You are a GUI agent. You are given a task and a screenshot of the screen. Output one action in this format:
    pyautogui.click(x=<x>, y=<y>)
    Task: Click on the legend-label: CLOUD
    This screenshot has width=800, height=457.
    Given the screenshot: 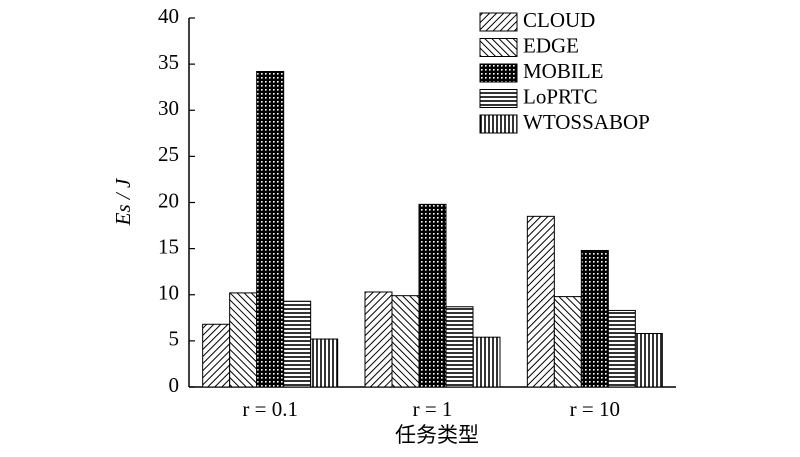 What is the action you would take?
    pyautogui.click(x=559, y=20)
    